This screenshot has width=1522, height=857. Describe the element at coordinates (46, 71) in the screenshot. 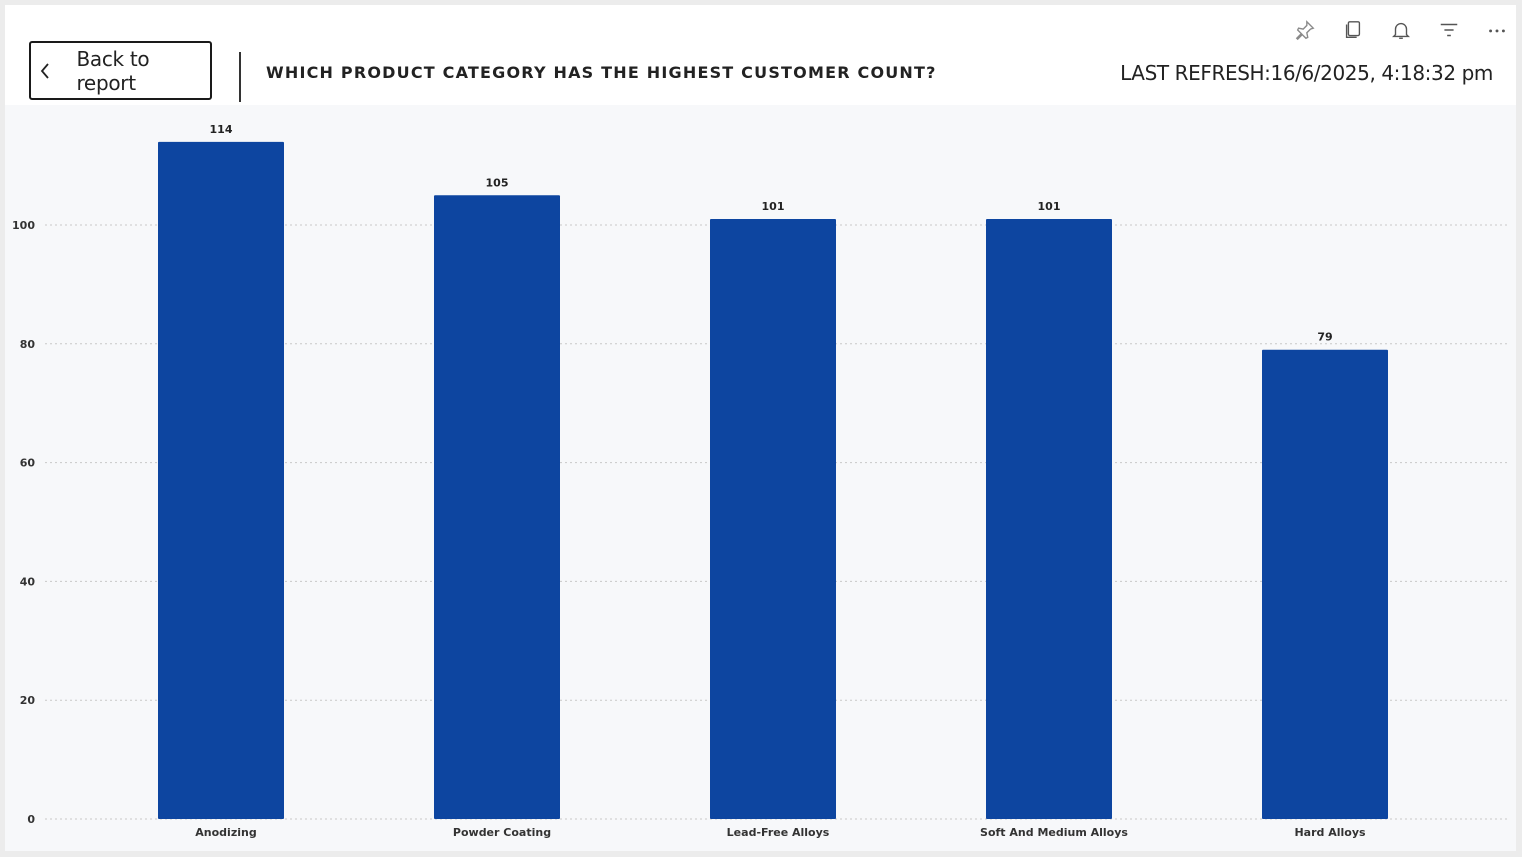

I see `chevron-left-icon` at that location.